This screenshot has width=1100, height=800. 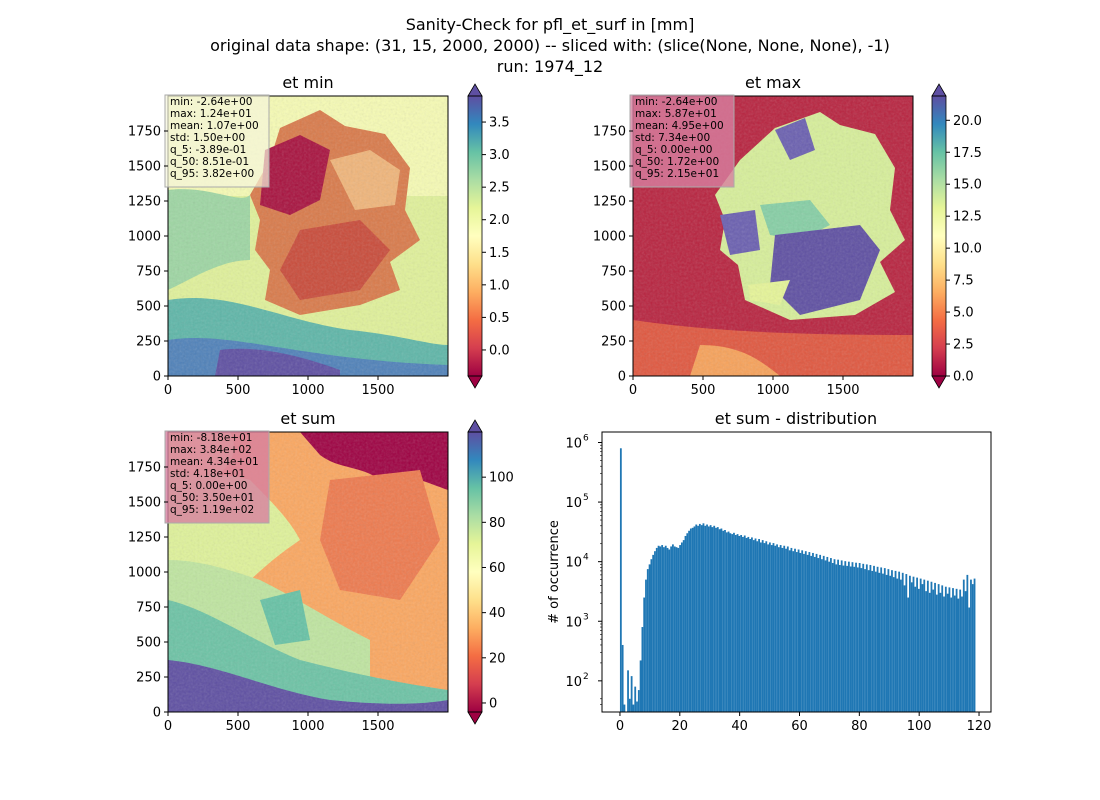 What do you see at coordinates (211, 450) in the screenshot?
I see `stats-line: max: 3.84e+02` at bounding box center [211, 450].